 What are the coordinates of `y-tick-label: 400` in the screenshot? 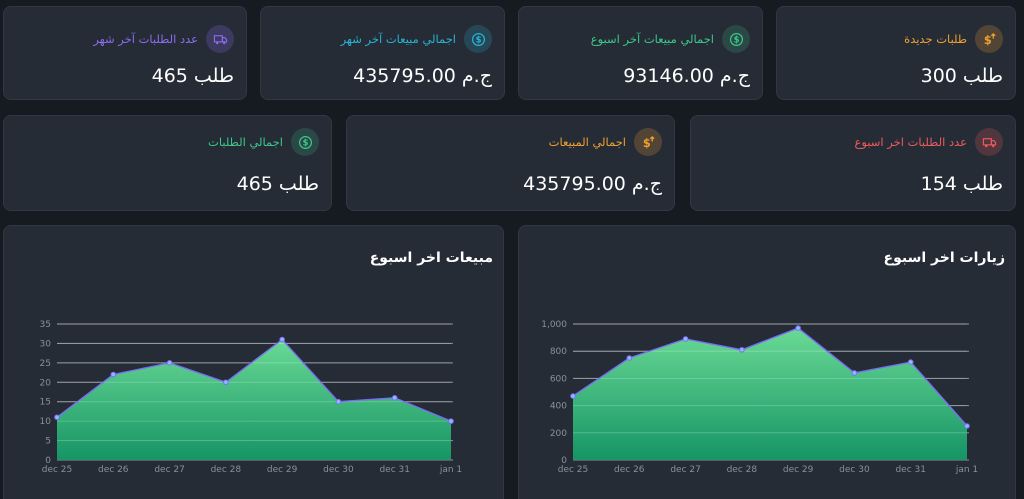 It's located at (558, 407).